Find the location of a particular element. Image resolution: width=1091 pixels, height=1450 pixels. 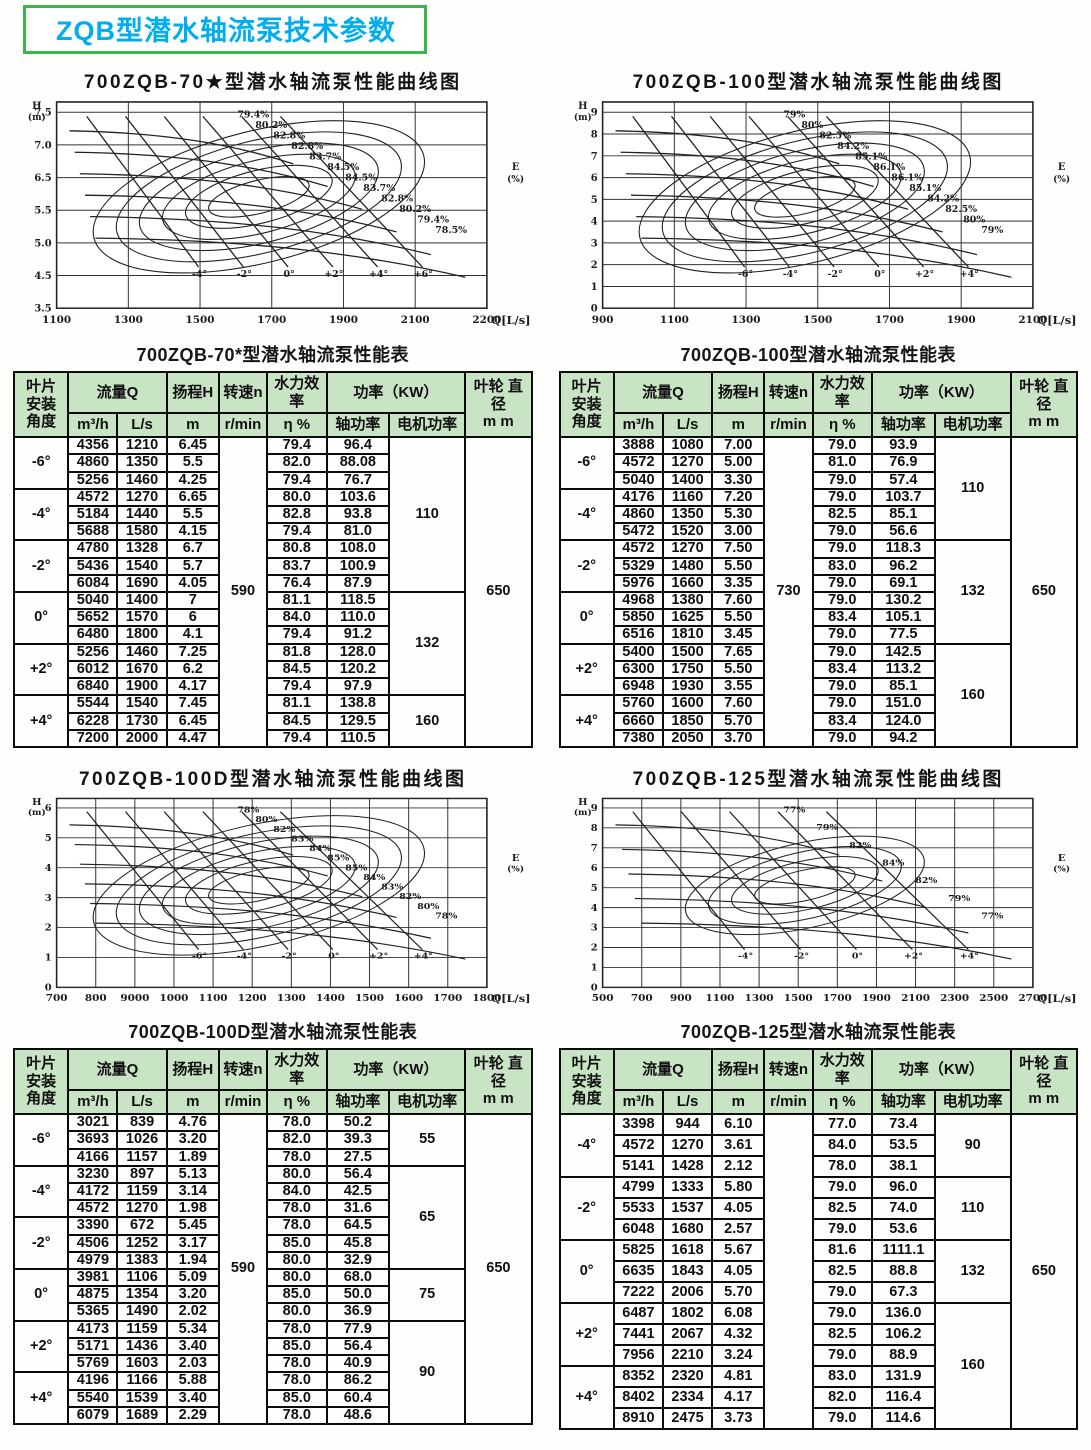

efficiency-cell: 81.1 is located at coordinates (297, 704).